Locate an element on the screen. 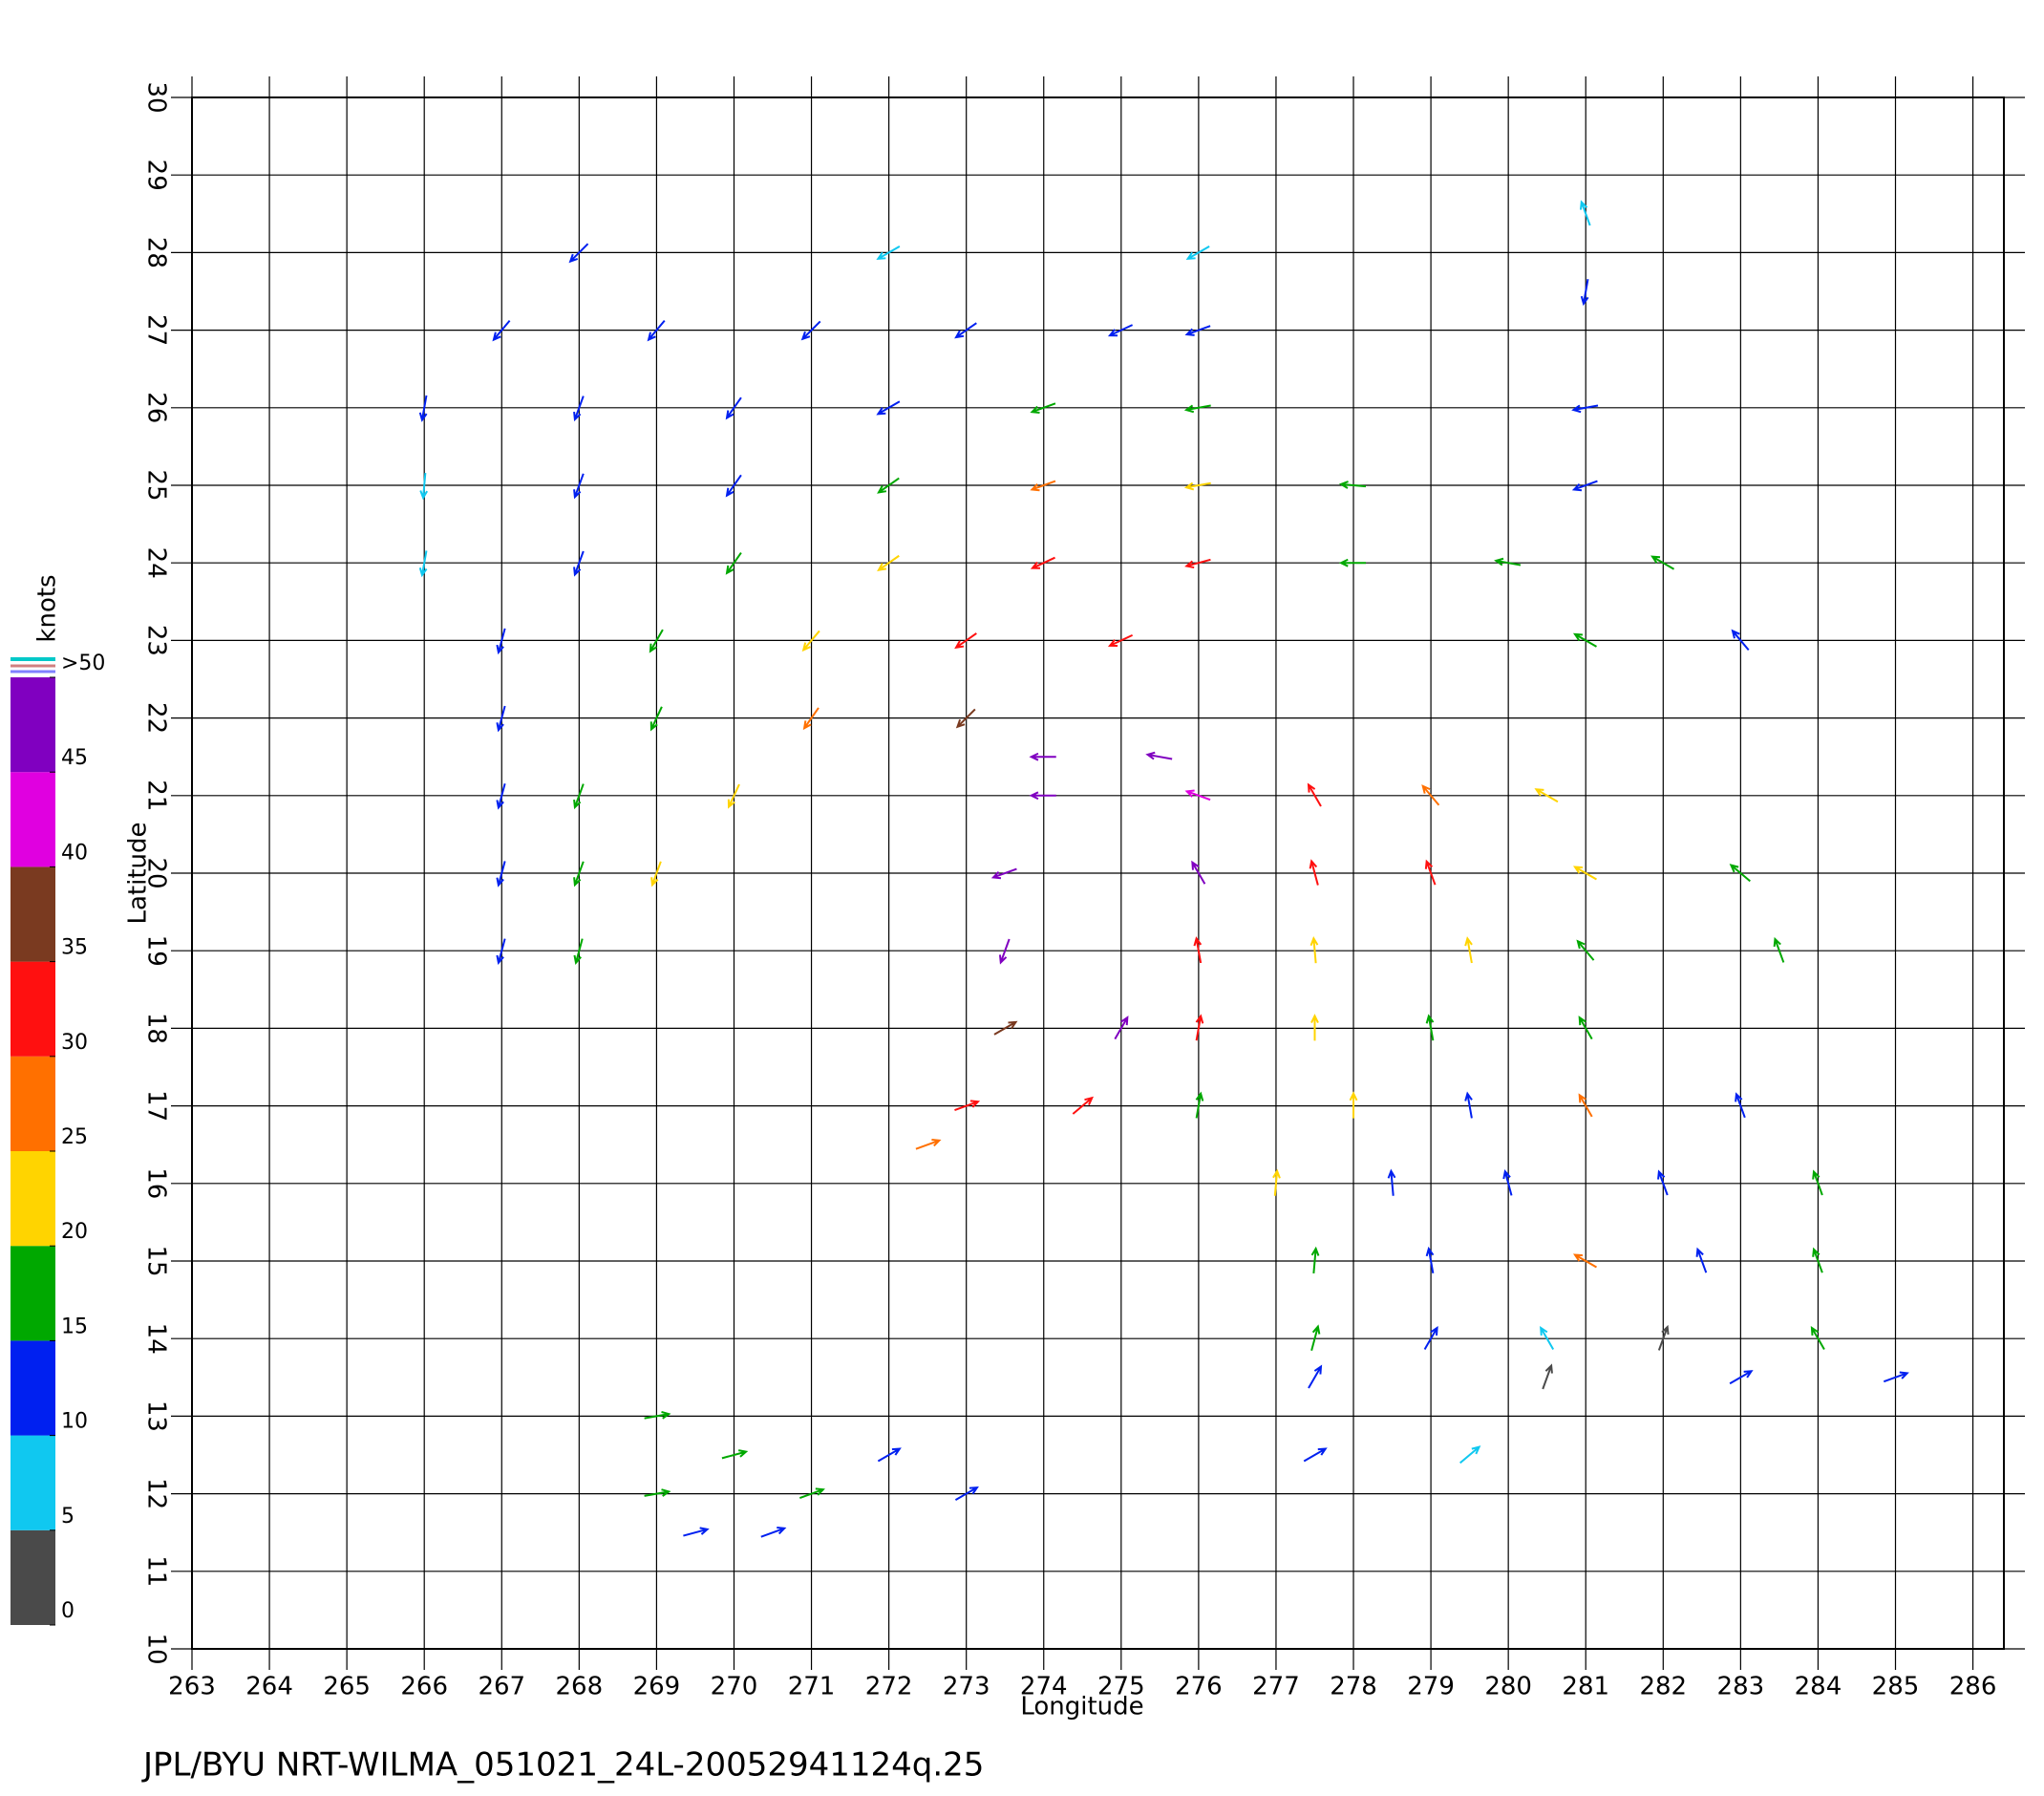 Image resolution: width=2044 pixels, height=1796 pixels. y-tick-label: 16 is located at coordinates (156, 1183).